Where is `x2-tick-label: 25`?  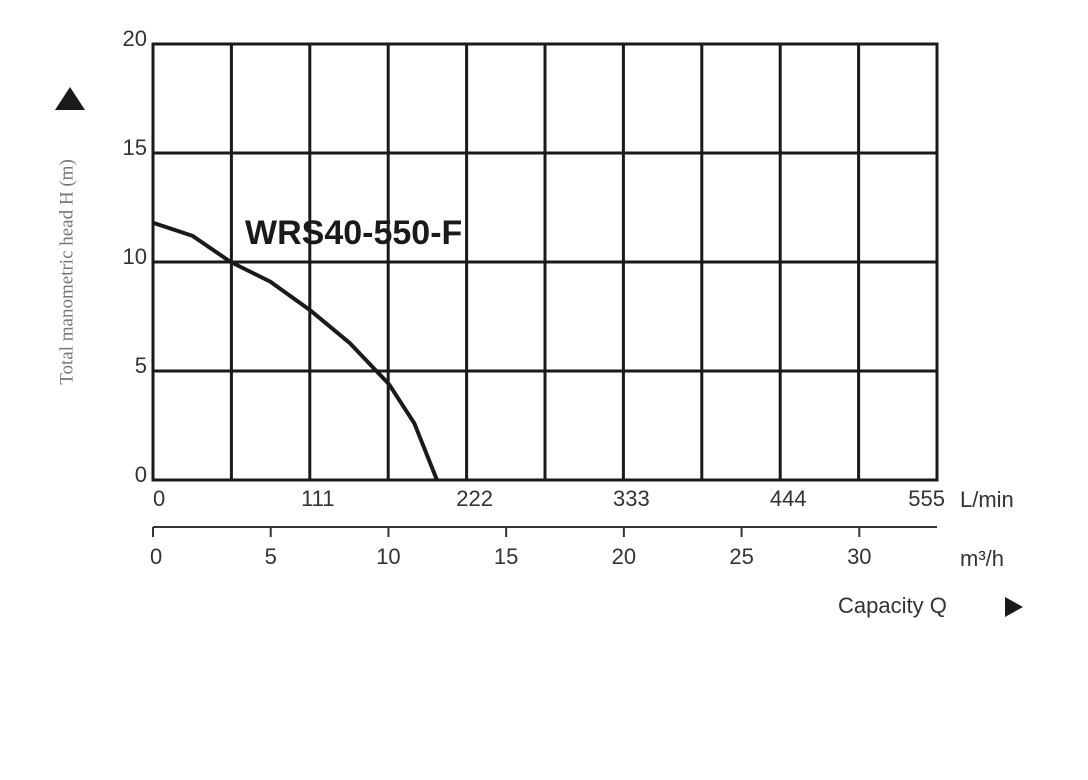 x2-tick-label: 25 is located at coordinates (741, 556).